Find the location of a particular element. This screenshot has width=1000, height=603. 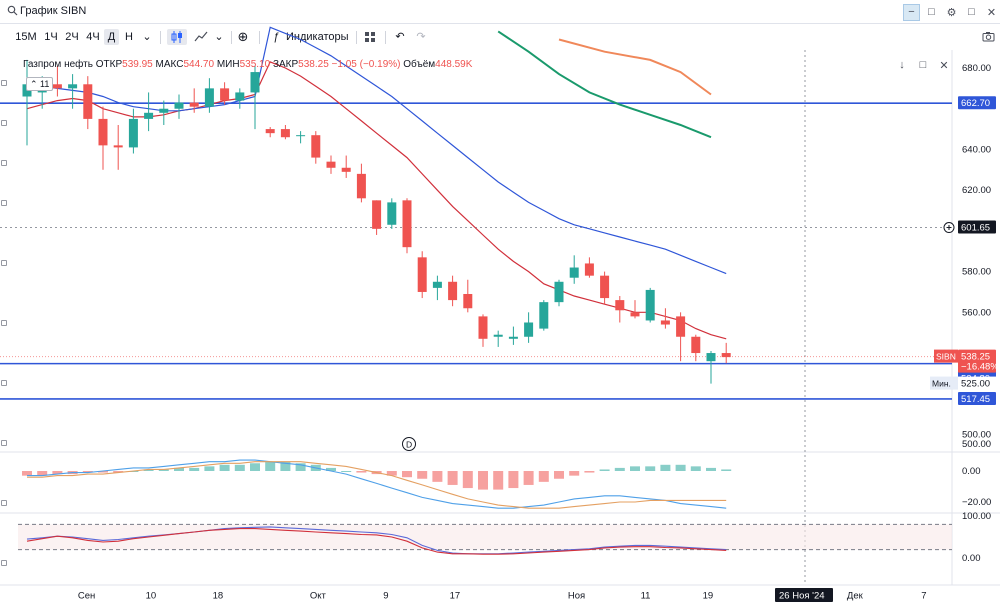

chart-type-dropdown: ⌄ is located at coordinates (219, 37).